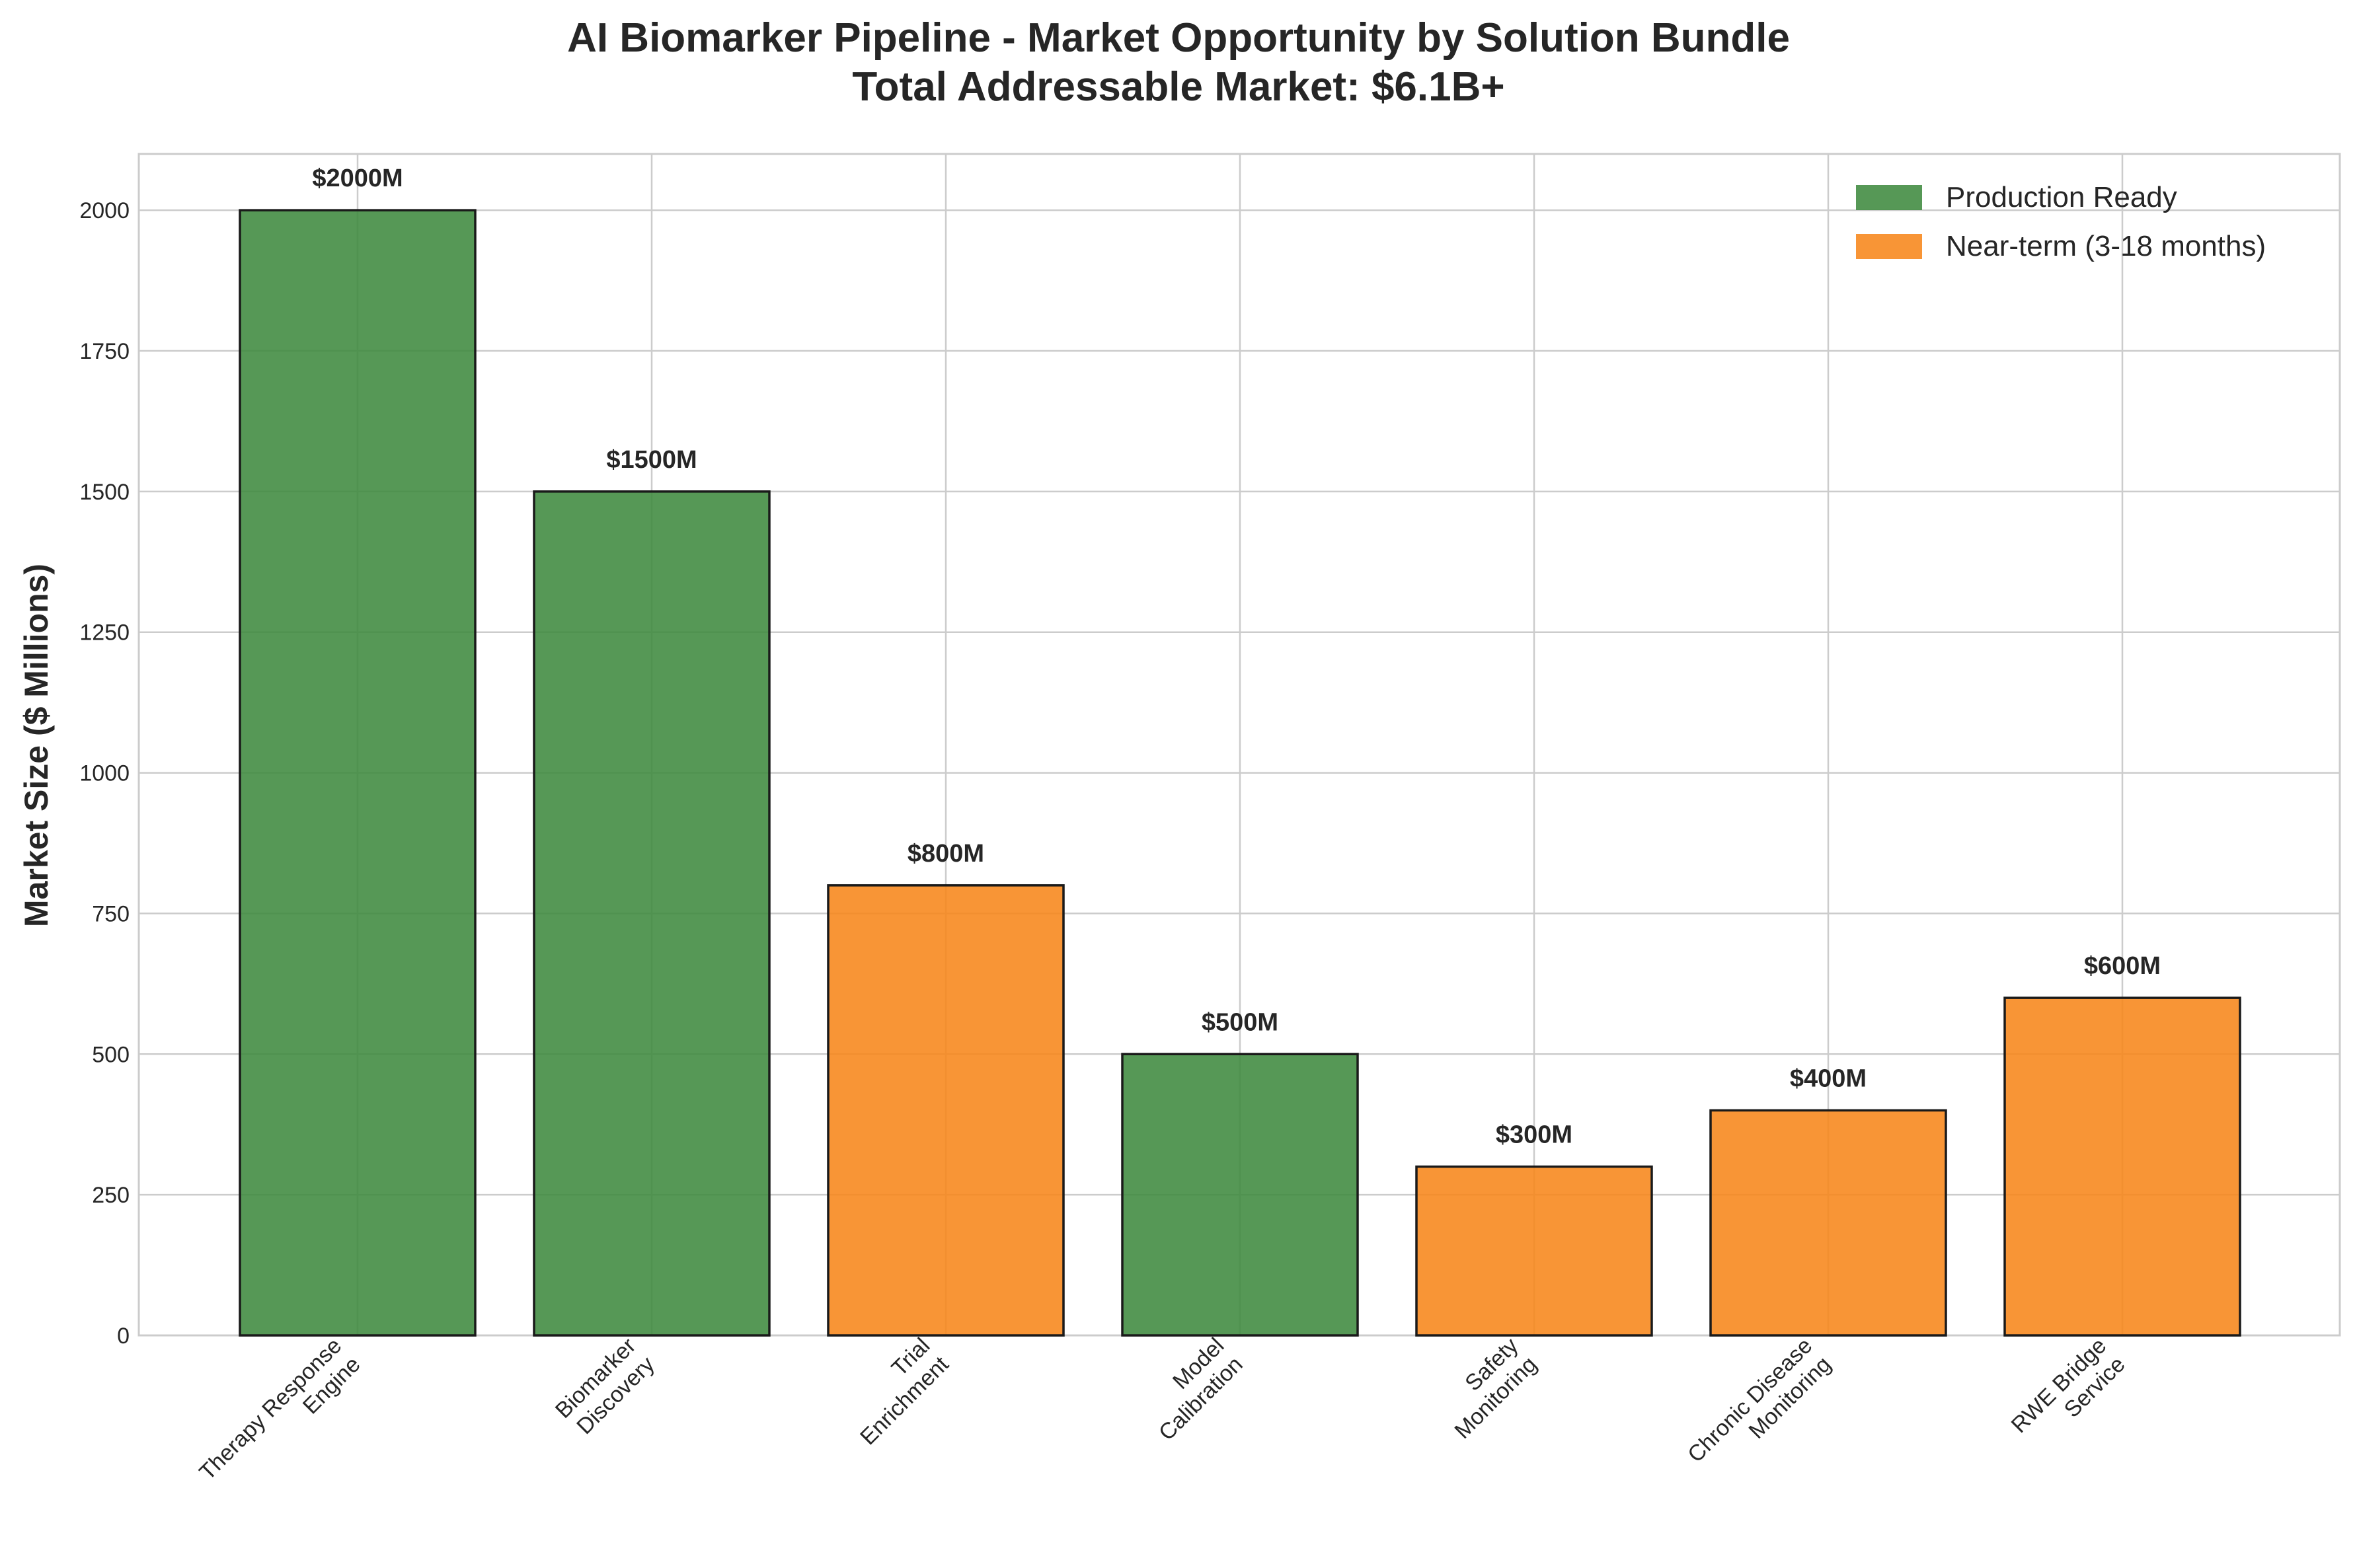  Describe the element at coordinates (123, 1336) in the screenshot. I see `y-tick-label: 0` at that location.